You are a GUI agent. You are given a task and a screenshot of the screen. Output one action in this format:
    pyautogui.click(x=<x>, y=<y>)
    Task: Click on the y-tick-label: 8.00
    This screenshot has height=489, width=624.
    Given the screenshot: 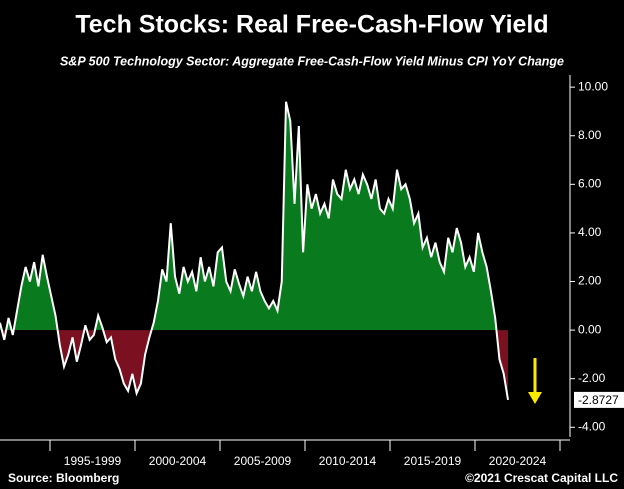 What is the action you would take?
    pyautogui.click(x=590, y=135)
    